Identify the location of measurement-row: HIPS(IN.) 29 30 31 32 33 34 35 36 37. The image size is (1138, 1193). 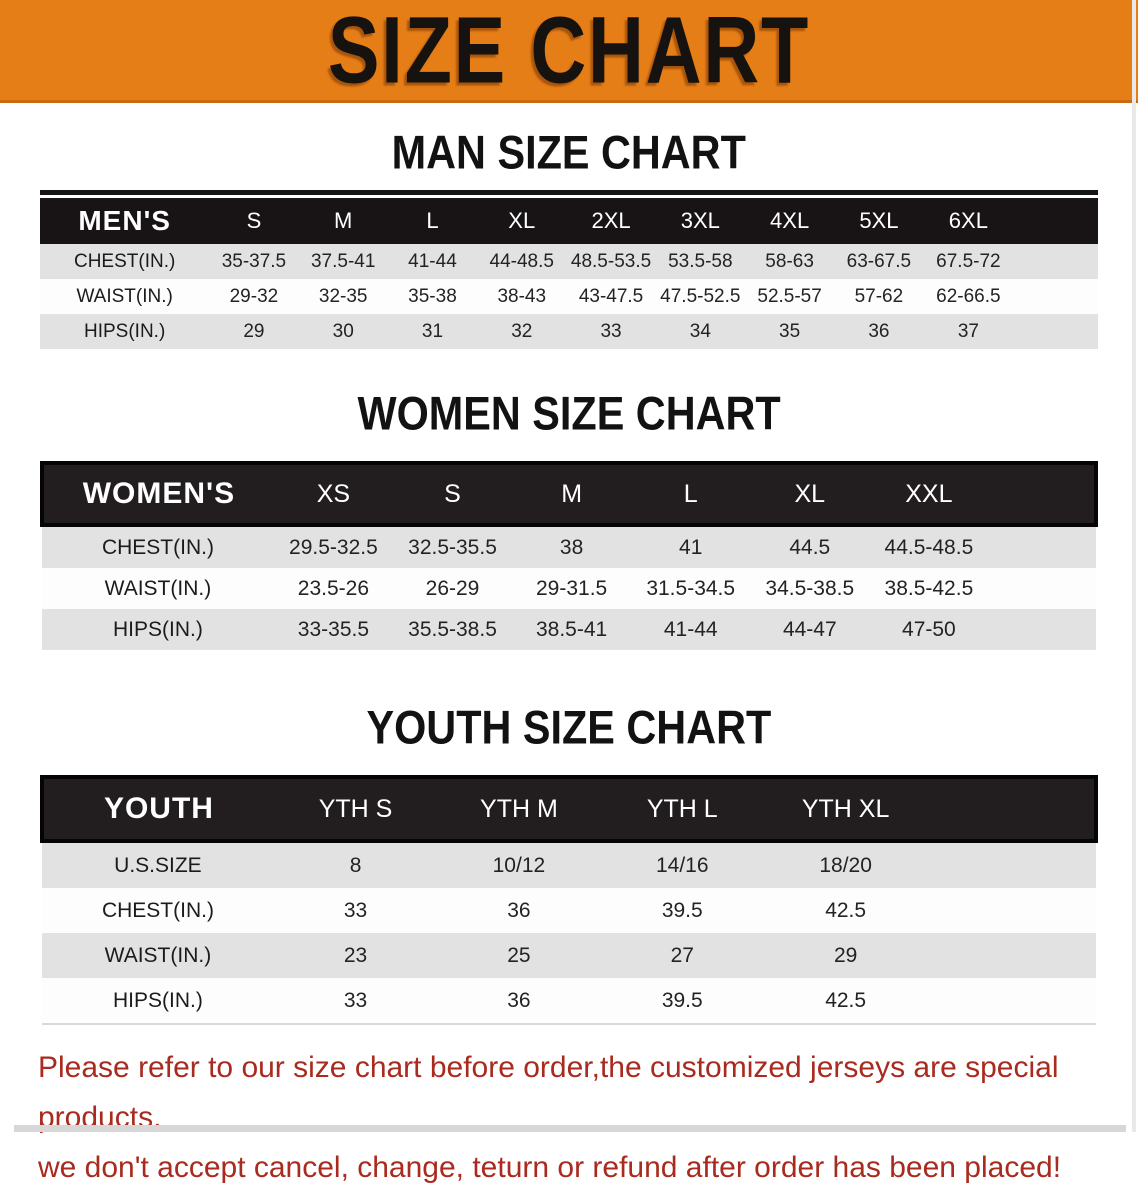
(569, 331).